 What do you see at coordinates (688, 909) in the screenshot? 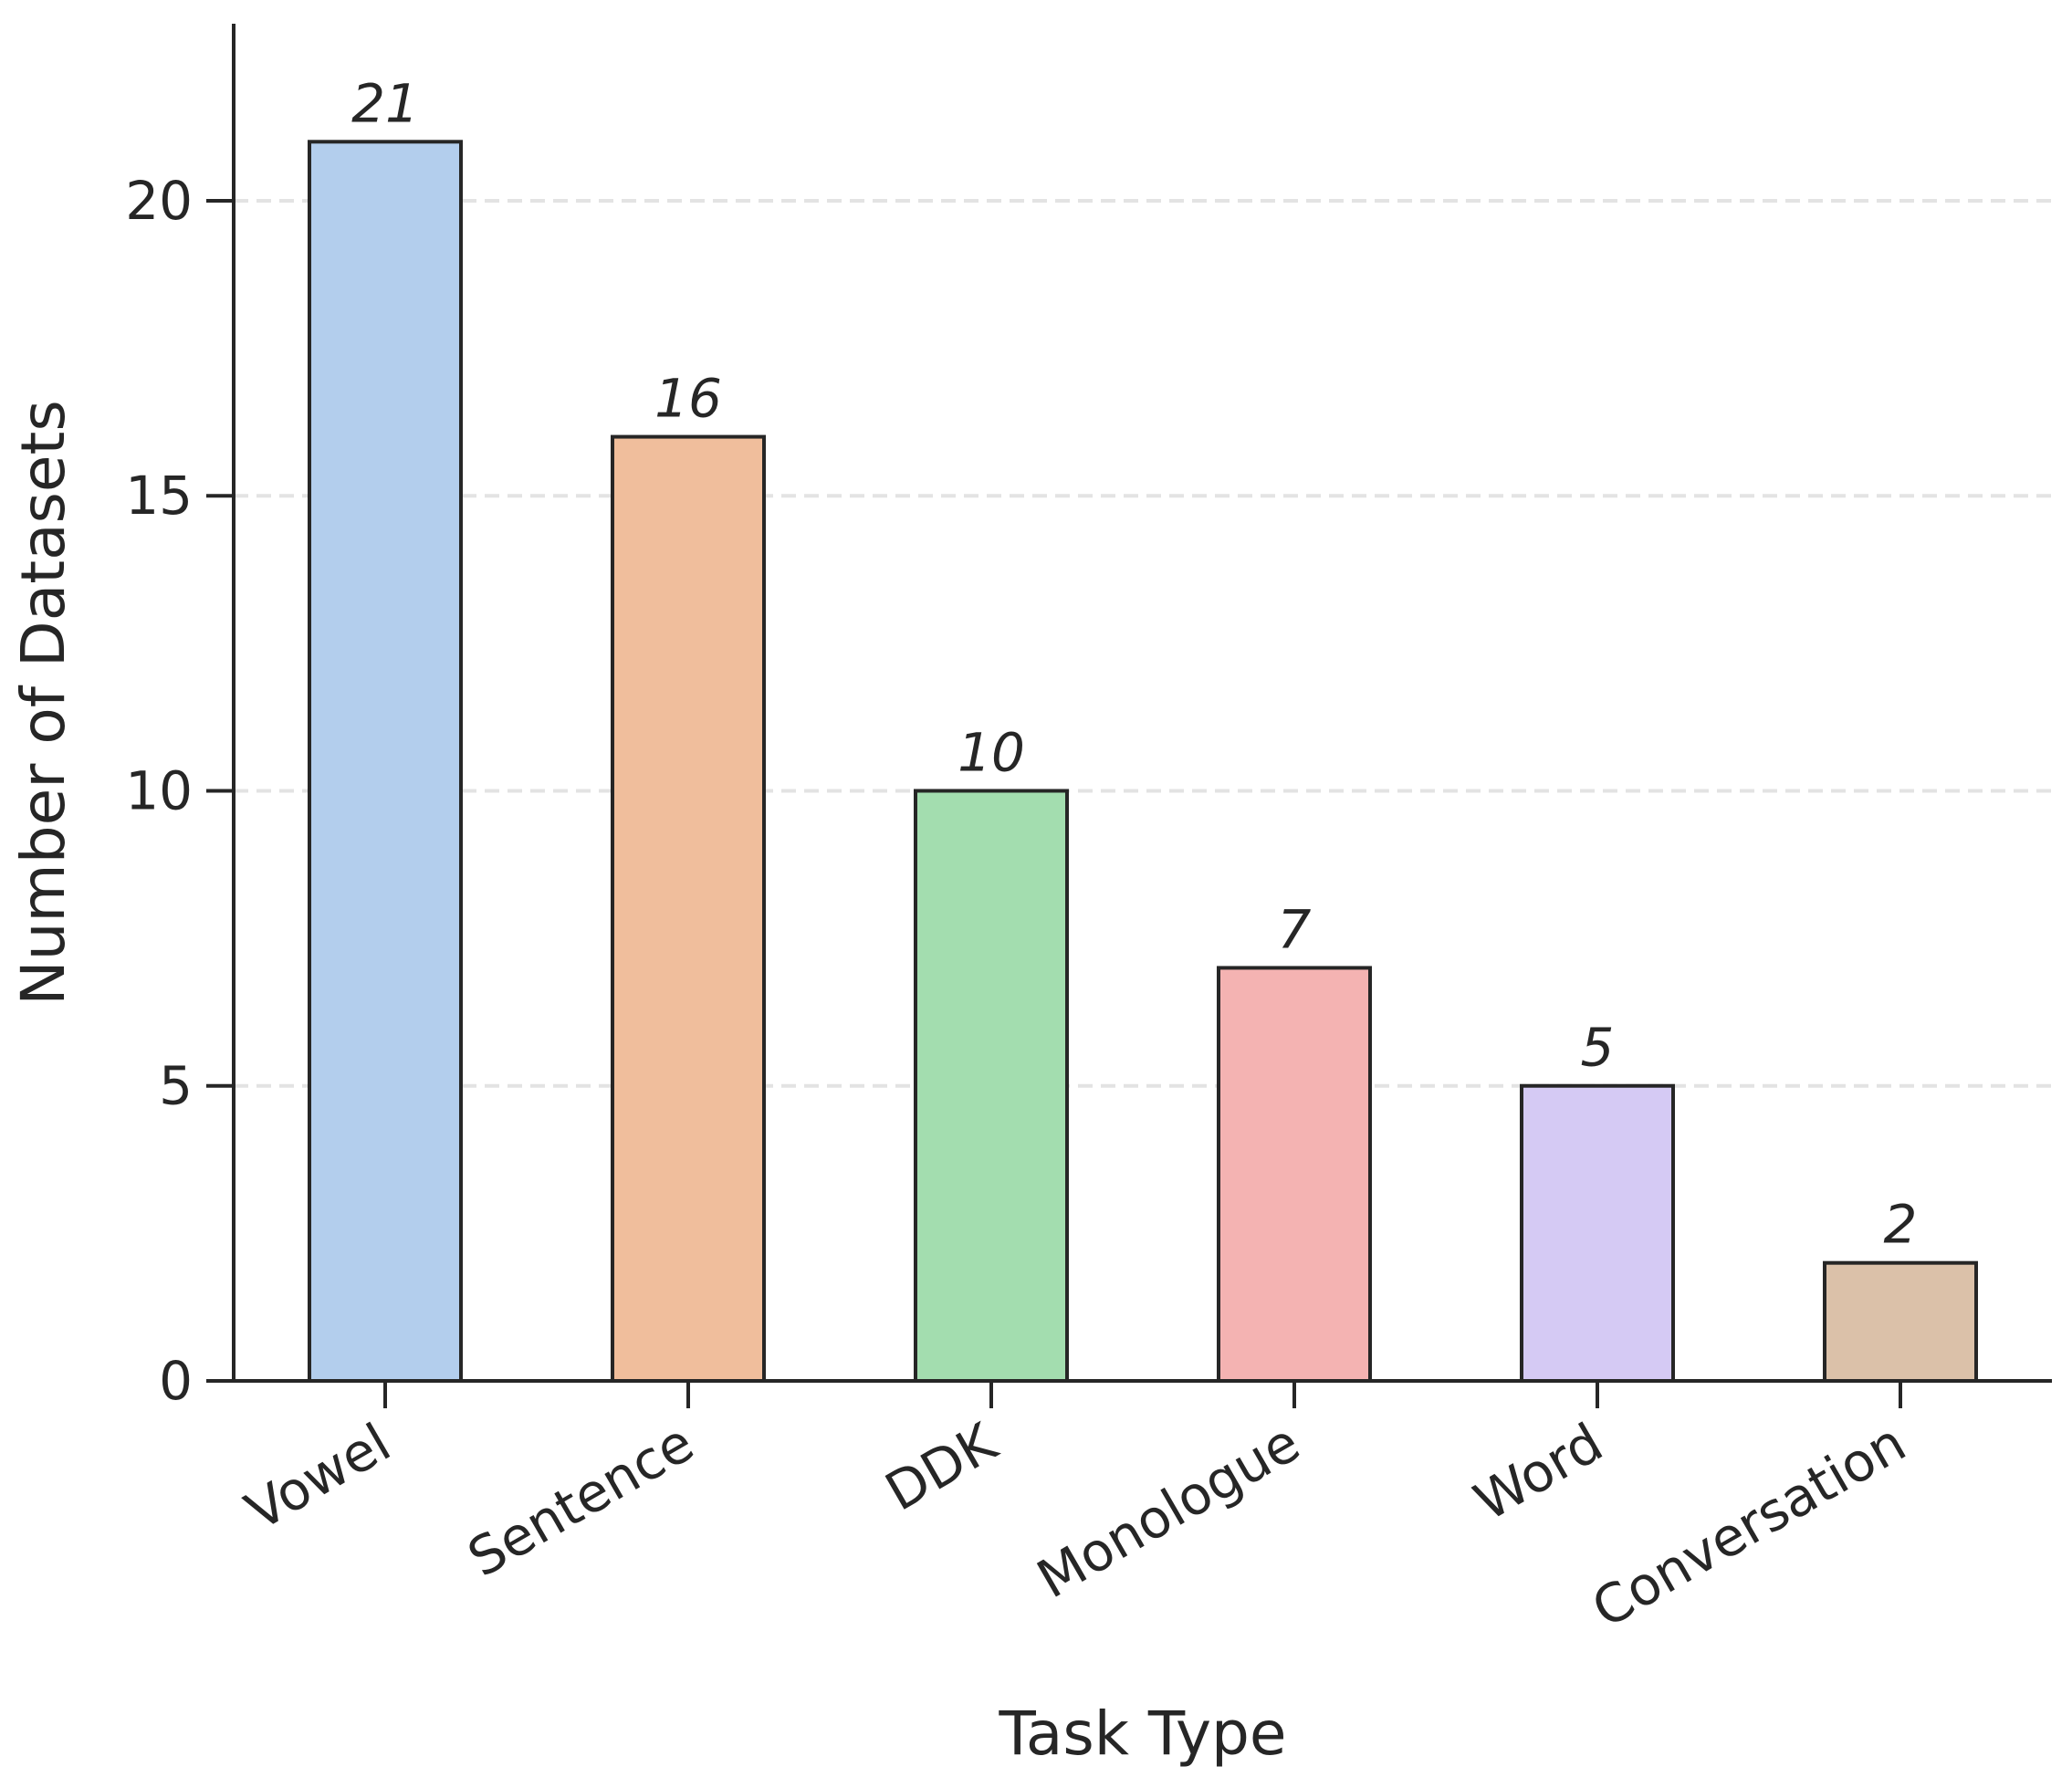
I see `bar-sentence` at bounding box center [688, 909].